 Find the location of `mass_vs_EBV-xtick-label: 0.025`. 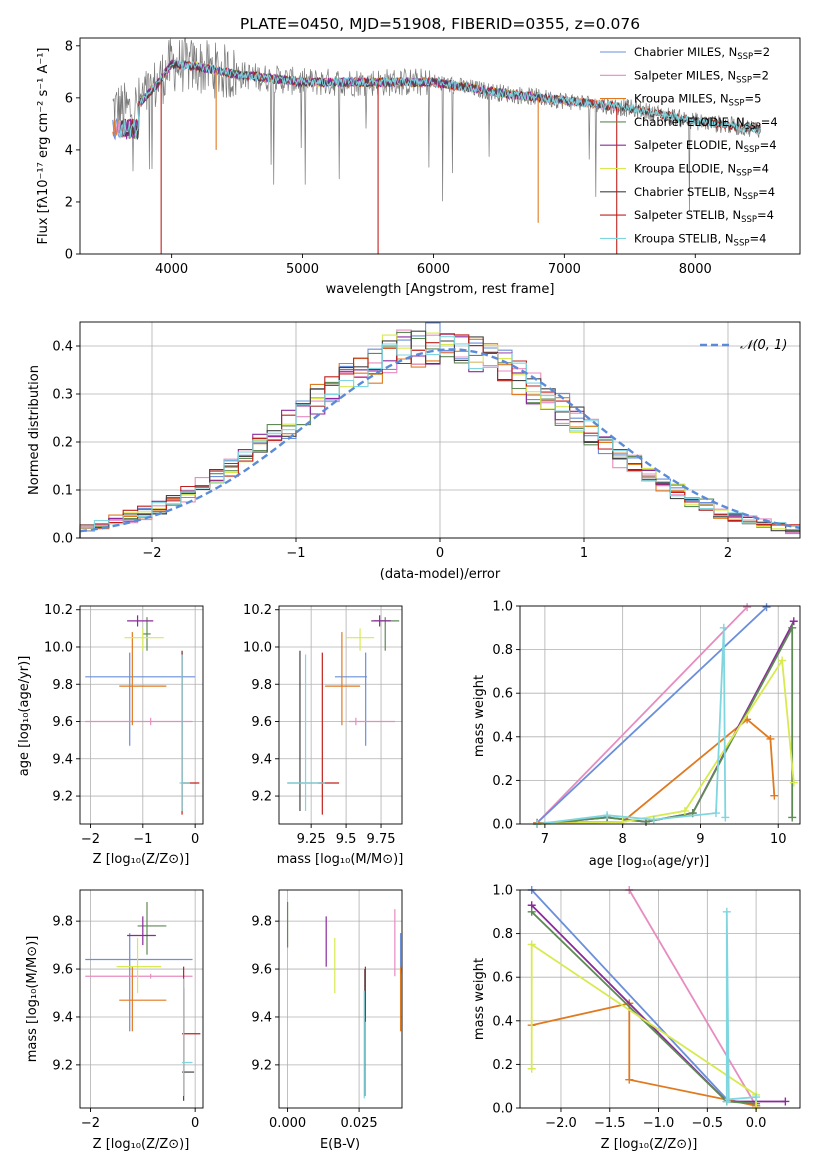

mass_vs_EBV-xtick-label: 0.025 is located at coordinates (358, 1123).